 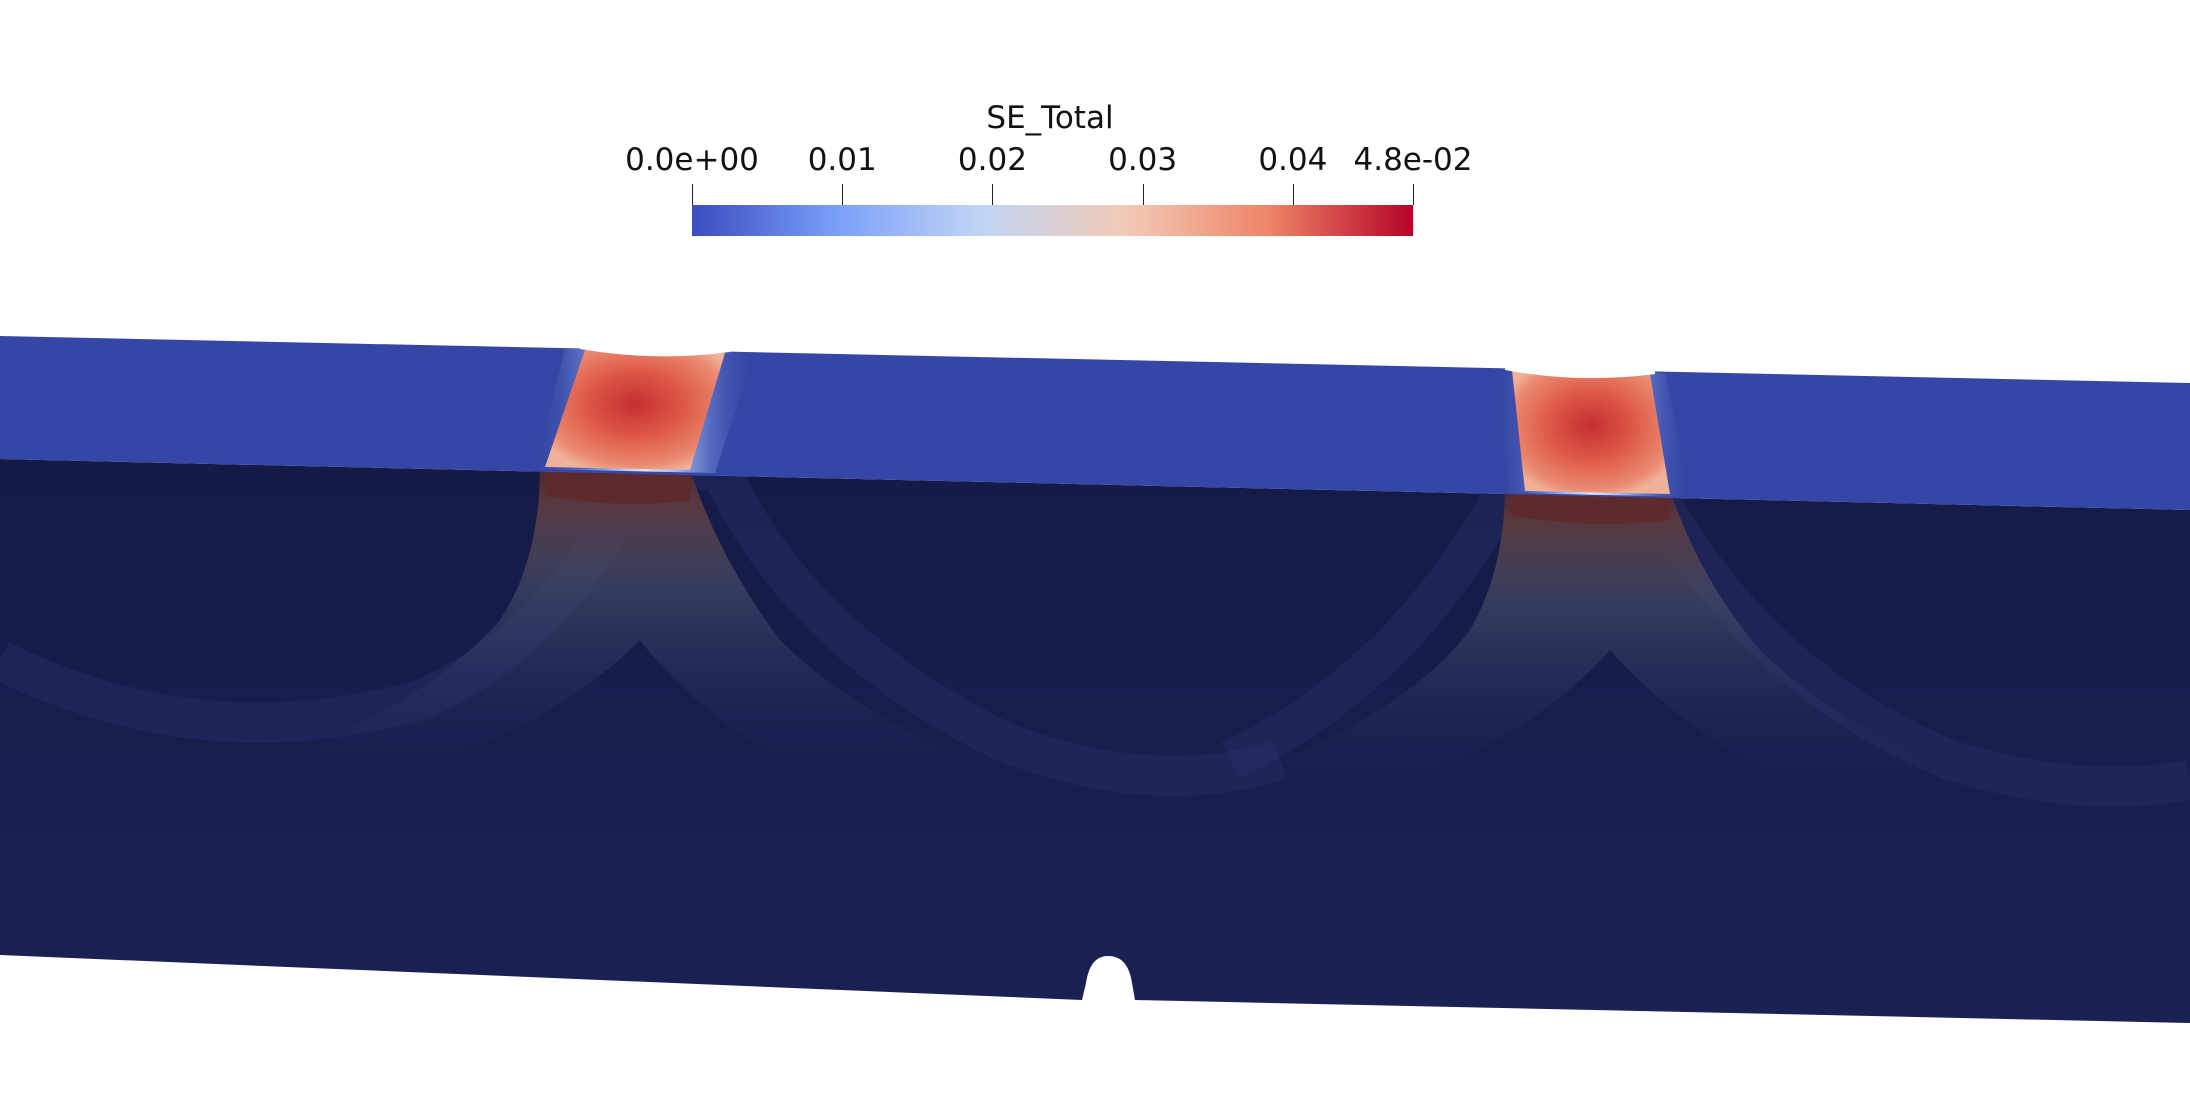 I want to click on hot-spot-right, so click(x=1591, y=432).